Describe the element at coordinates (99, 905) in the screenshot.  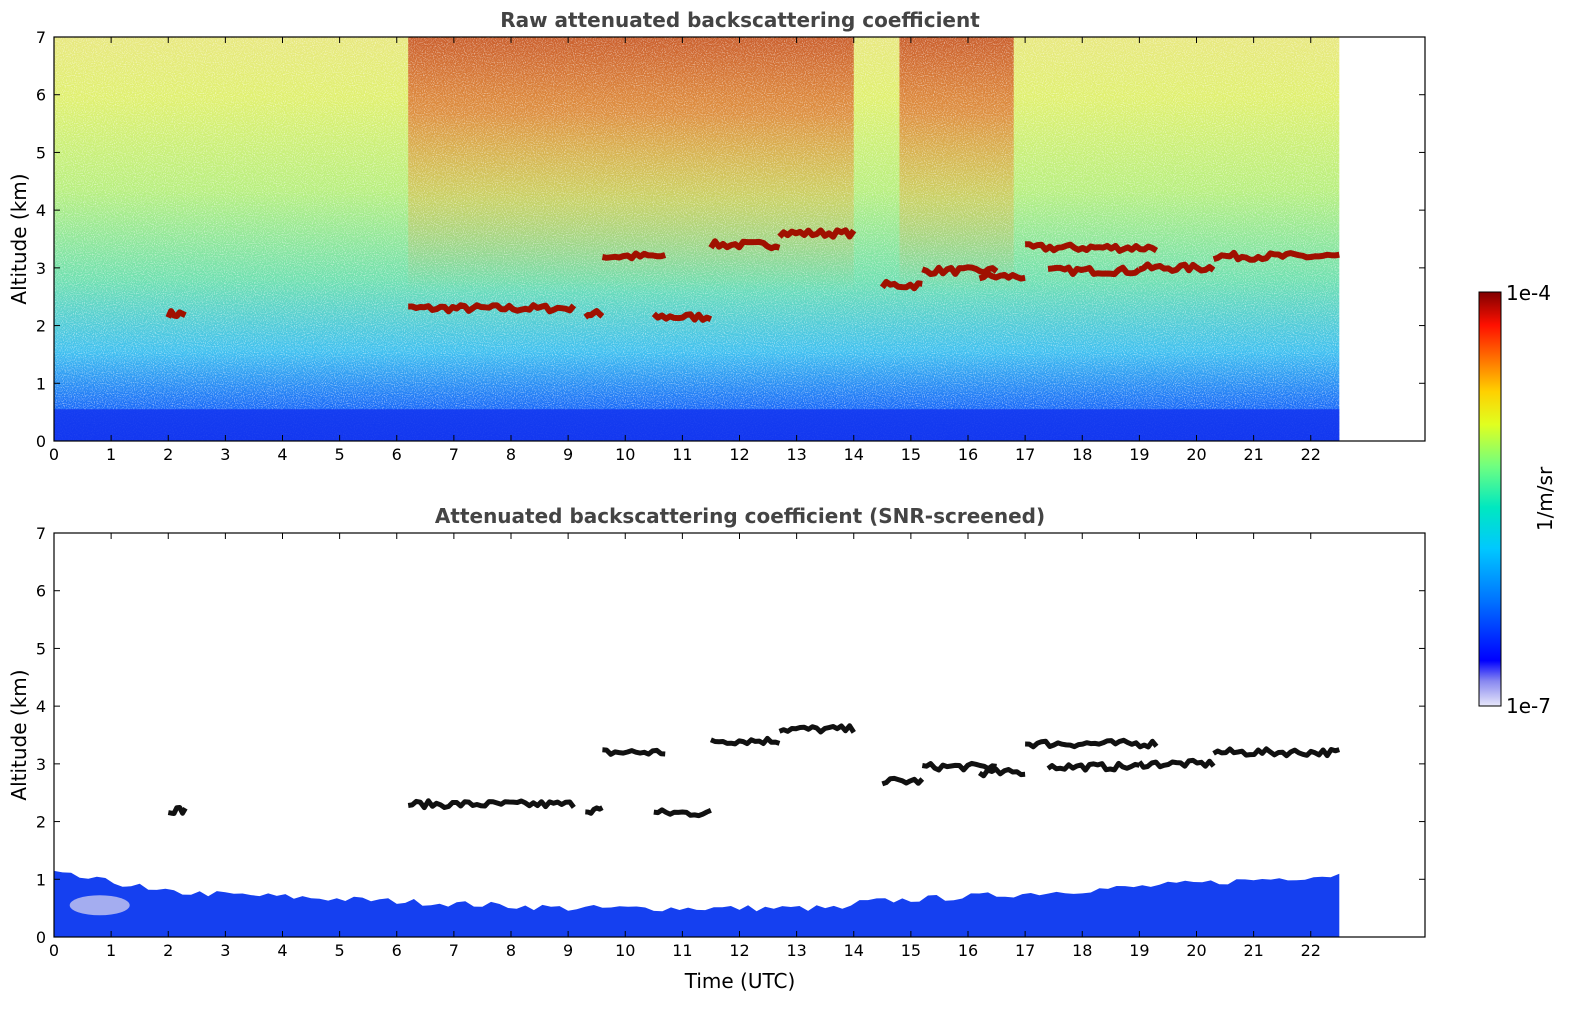
I see `near-surface-patch` at that location.